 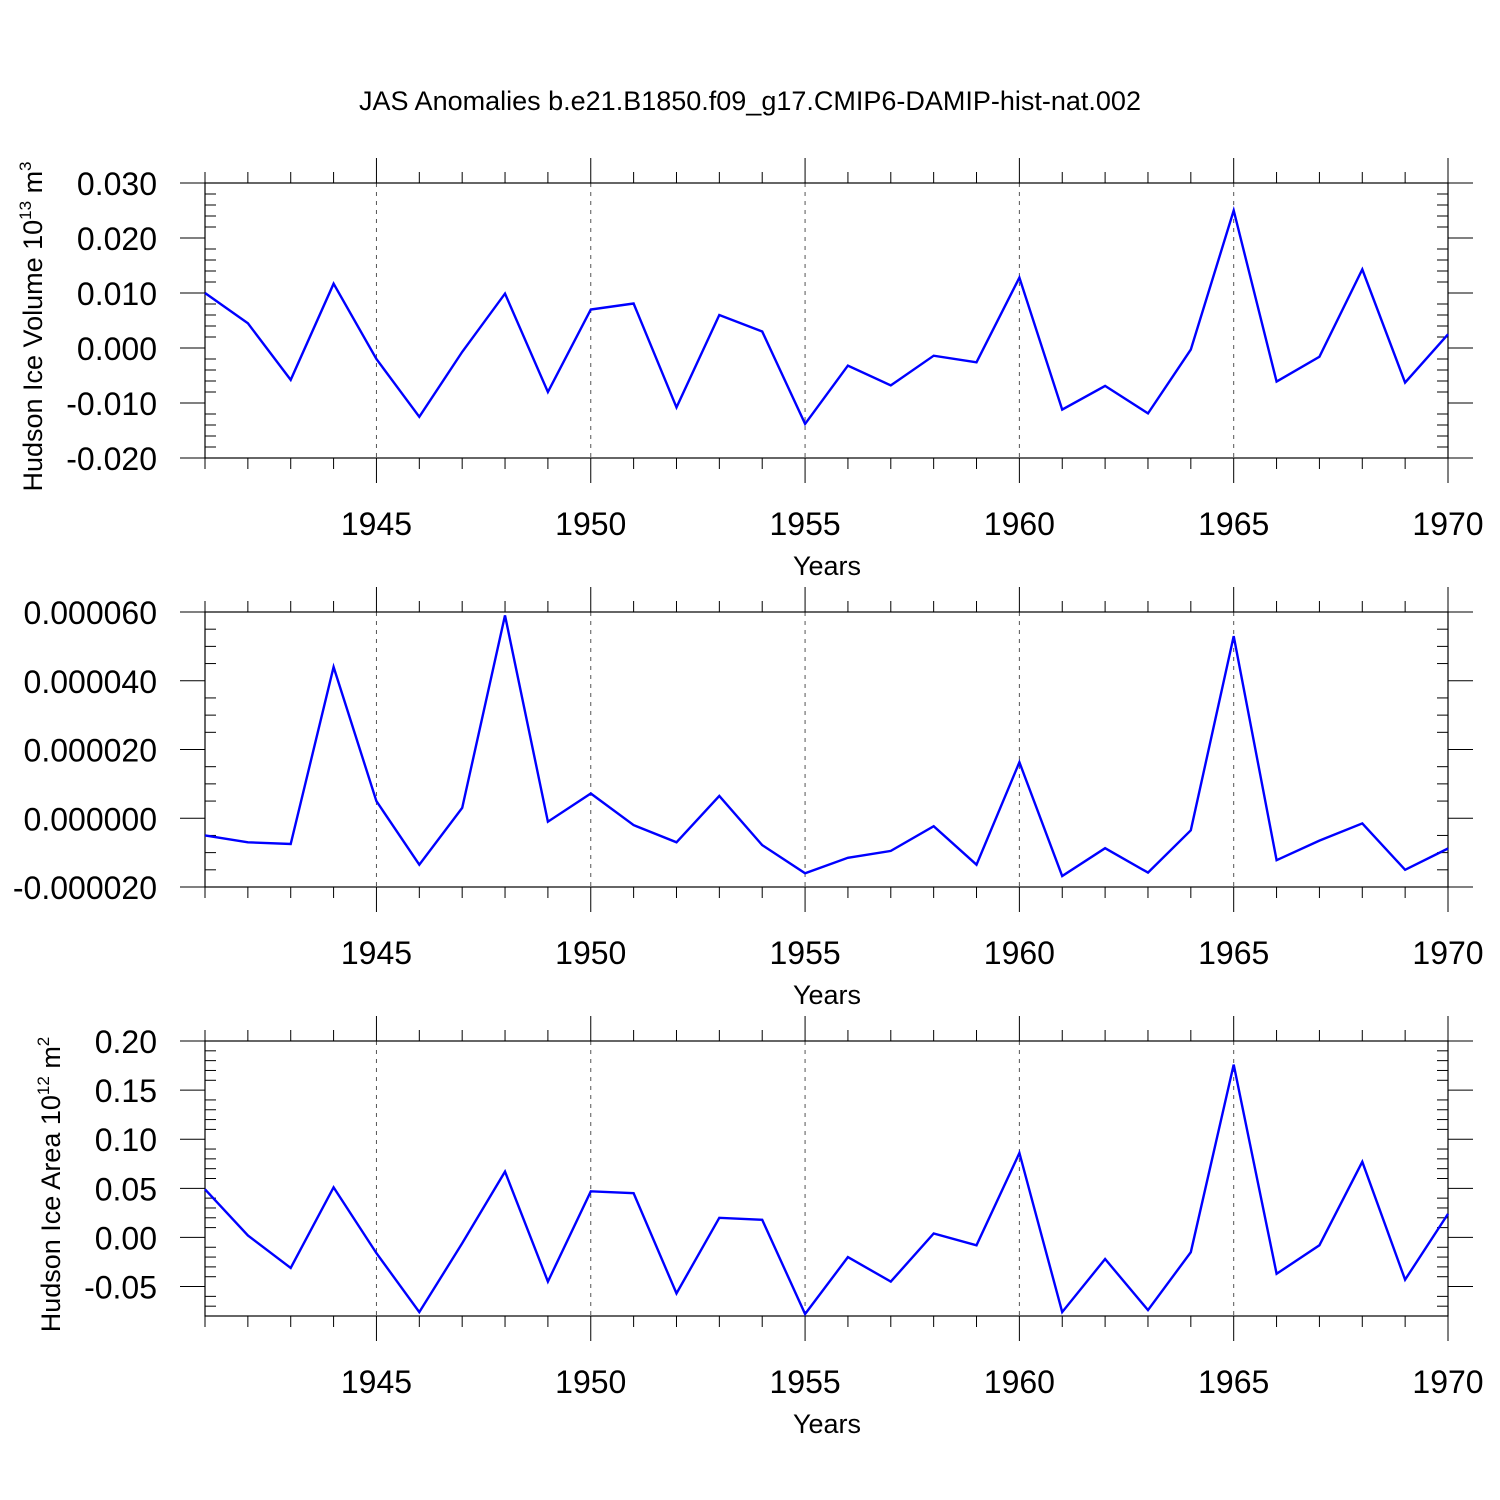 I want to click on y-tick-label: 0.030, so click(x=117, y=184).